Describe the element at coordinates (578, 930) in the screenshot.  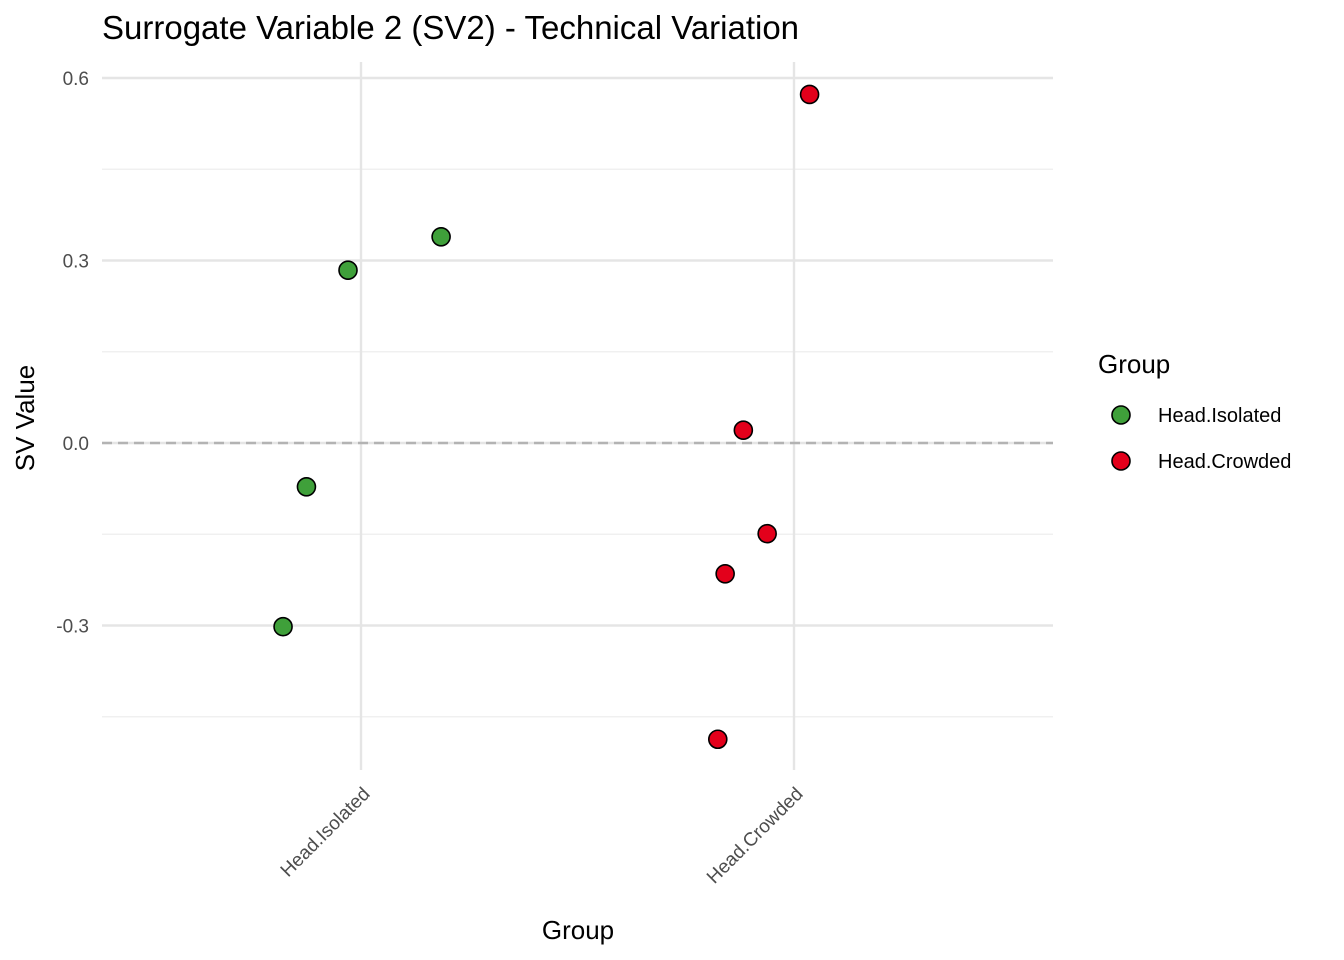
I see `x-axis-title: Group` at that location.